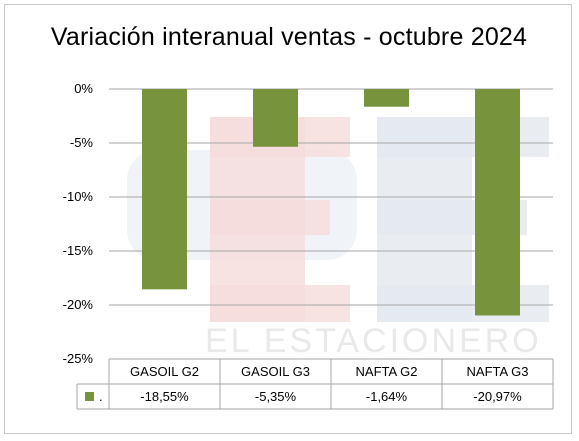  I want to click on category-label: GASOIL G2, so click(164, 371).